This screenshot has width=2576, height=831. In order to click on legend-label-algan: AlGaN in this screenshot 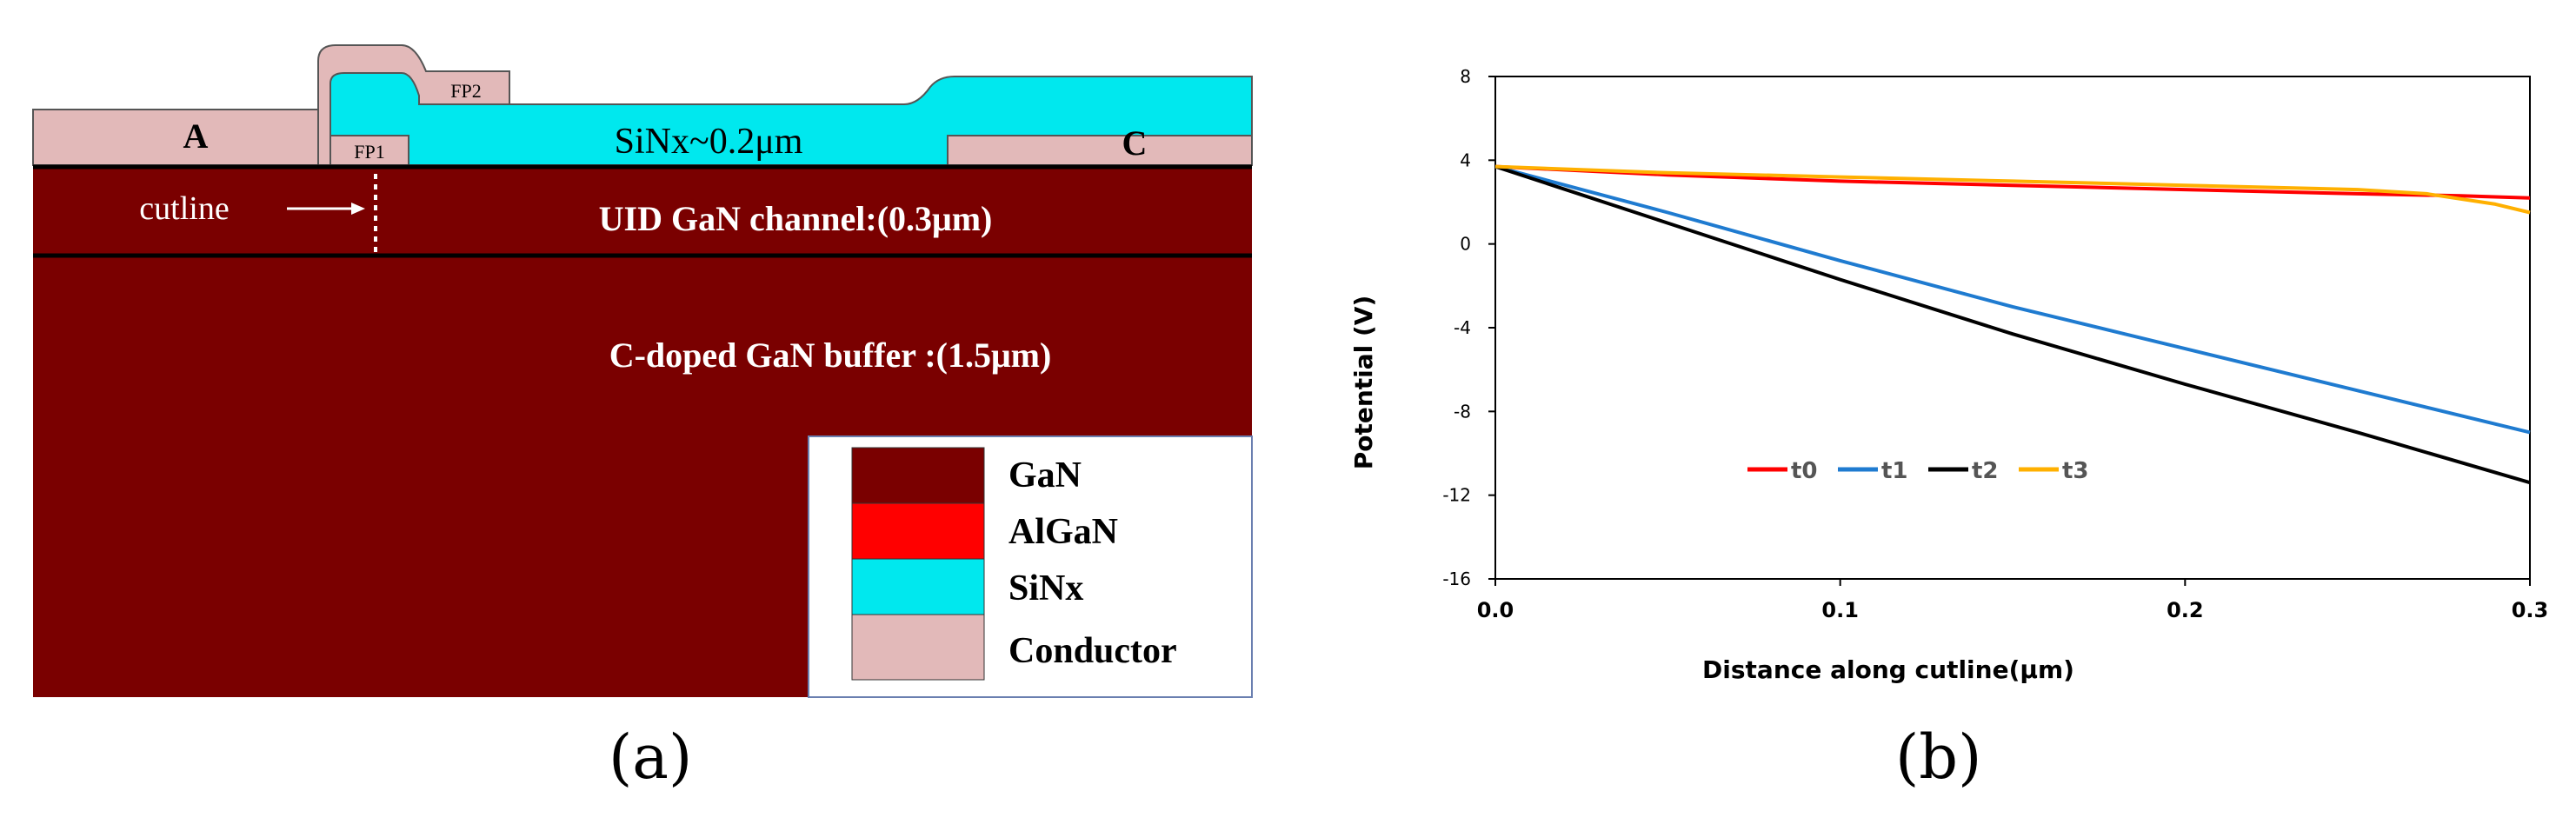, I will do `click(1063, 532)`.